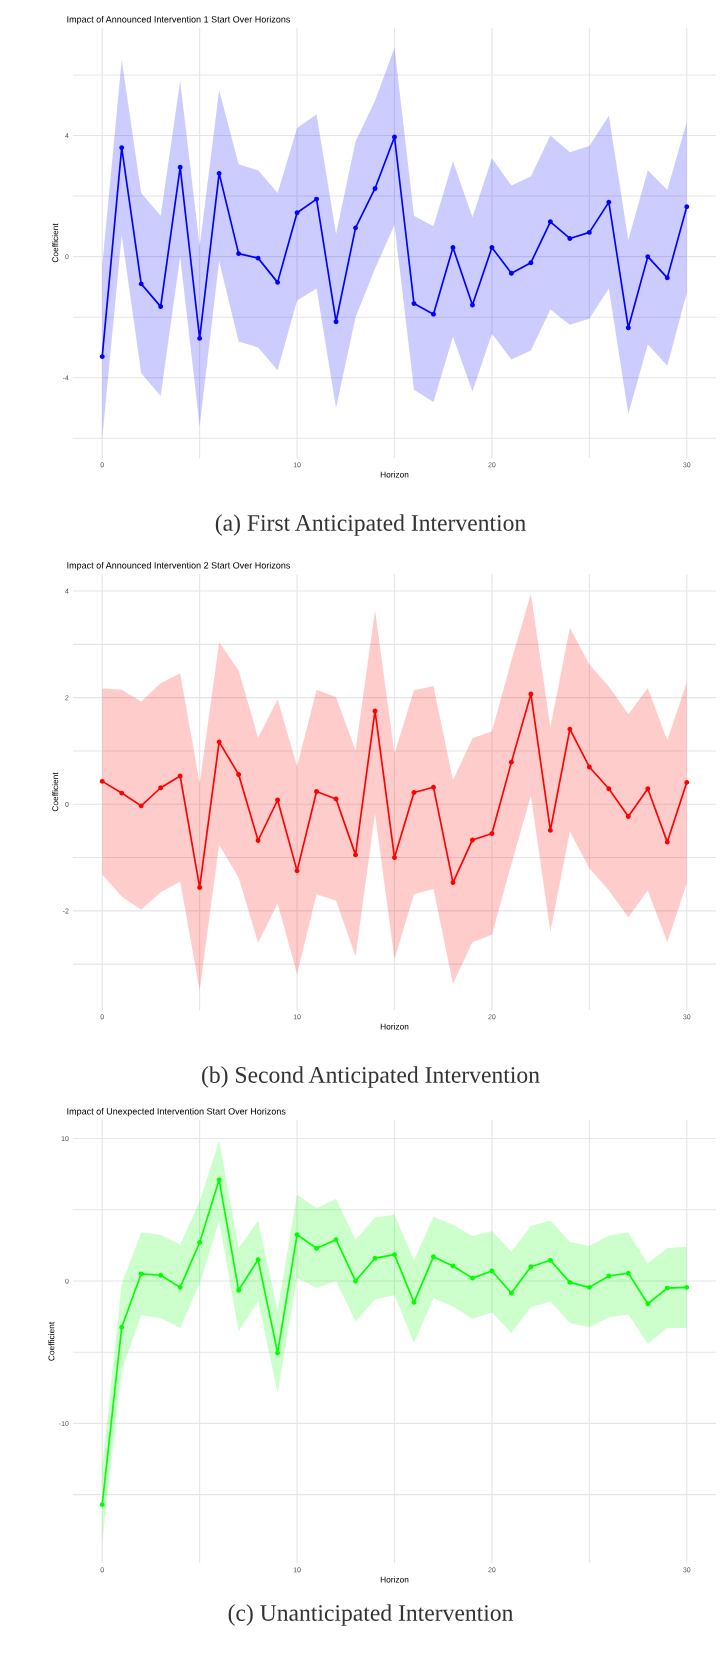  Describe the element at coordinates (370, 525) in the screenshot. I see `text: (a) First Anticipated Intervention` at that location.